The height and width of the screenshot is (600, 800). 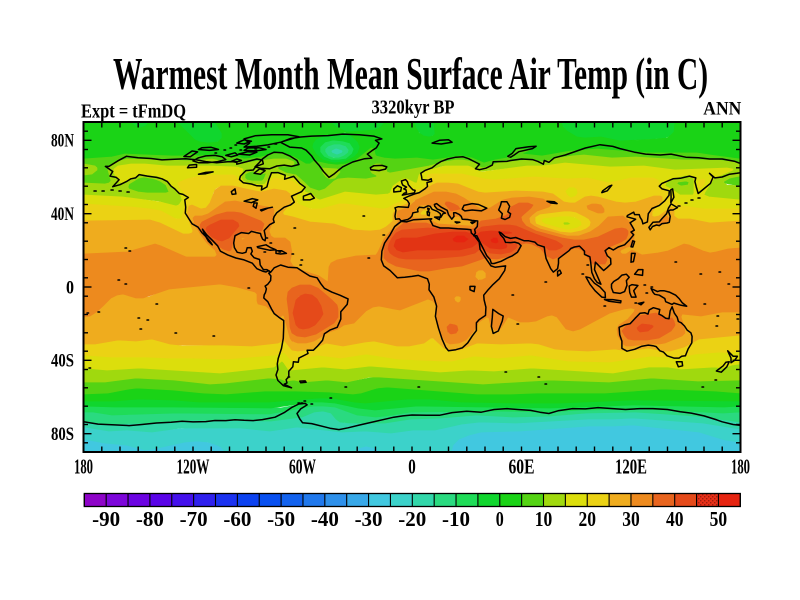 I want to click on svg-text: Expt = tFmDQ, so click(x=133, y=112).